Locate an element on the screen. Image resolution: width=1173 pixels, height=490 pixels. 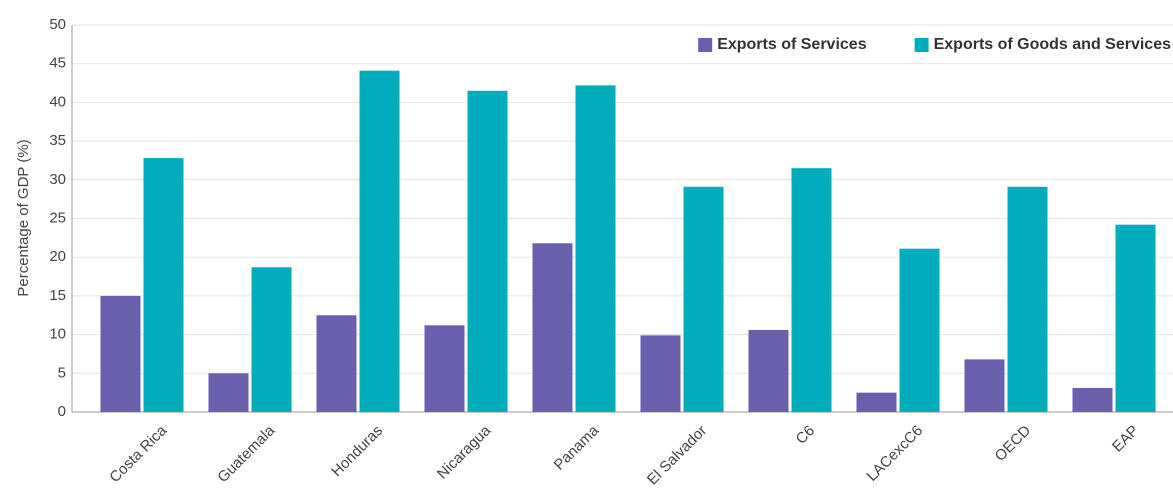
x-tick-label: Costa Rica is located at coordinates (138, 453).